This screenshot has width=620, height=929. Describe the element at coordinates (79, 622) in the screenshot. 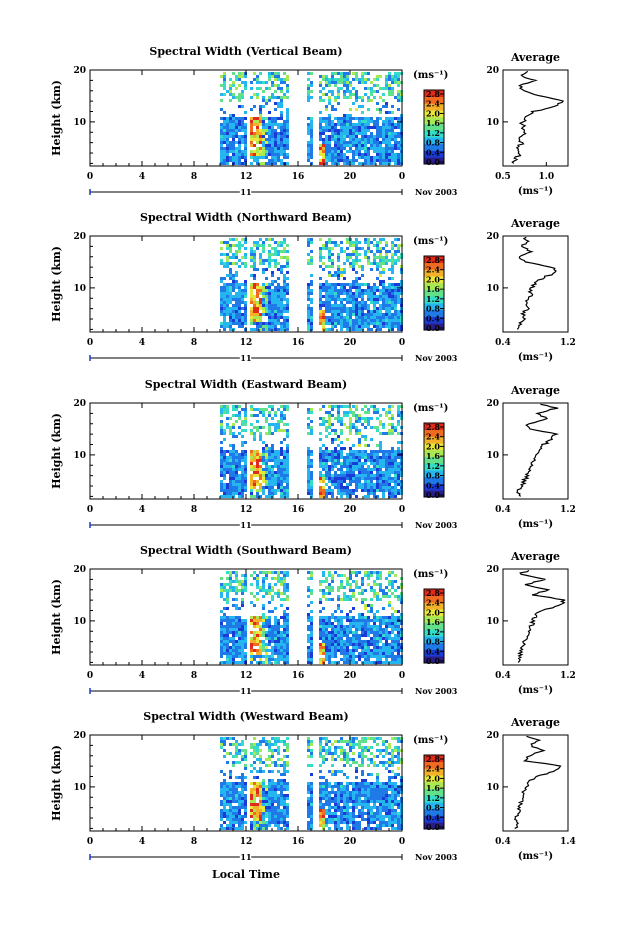

I see `y-tick-label: 10` at that location.